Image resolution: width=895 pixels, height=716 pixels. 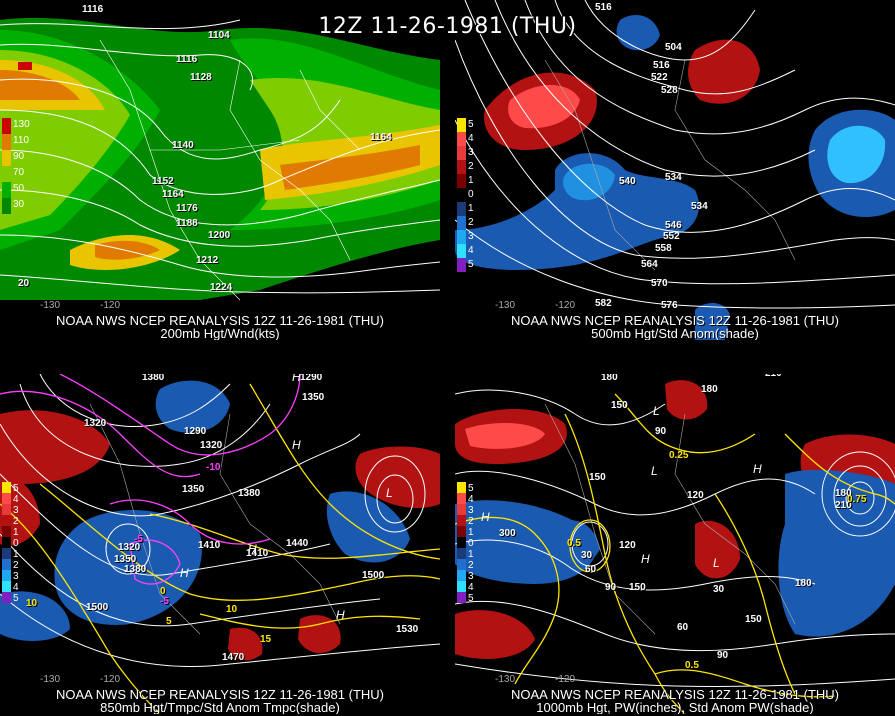 I want to click on std-anomaly-legend: 5 4 3 2 1 0 1 2 3 4 5, so click(x=476, y=195).